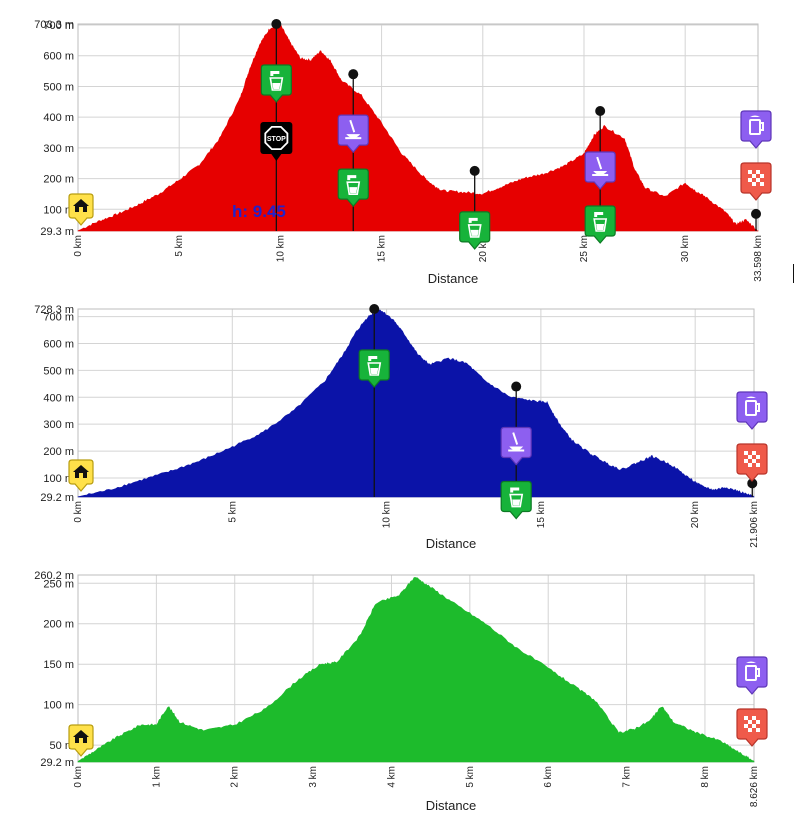 The height and width of the screenshot is (829, 808). Describe the element at coordinates (156, 777) in the screenshot. I see `x-tick-label: 1 km` at that location.